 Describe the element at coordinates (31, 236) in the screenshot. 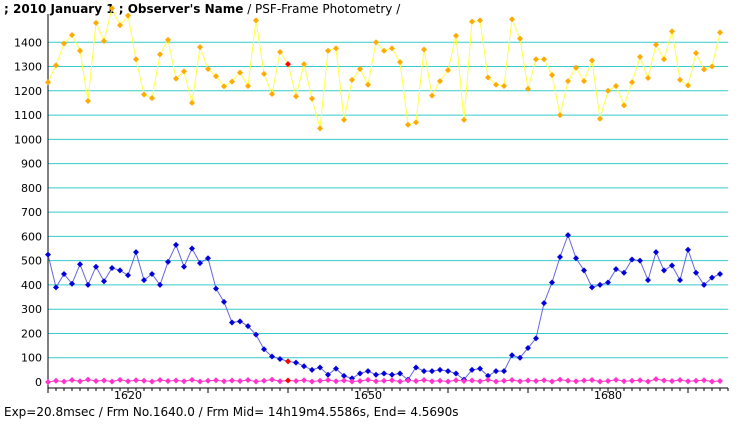

I see `y-tick-label-600: 600` at that location.